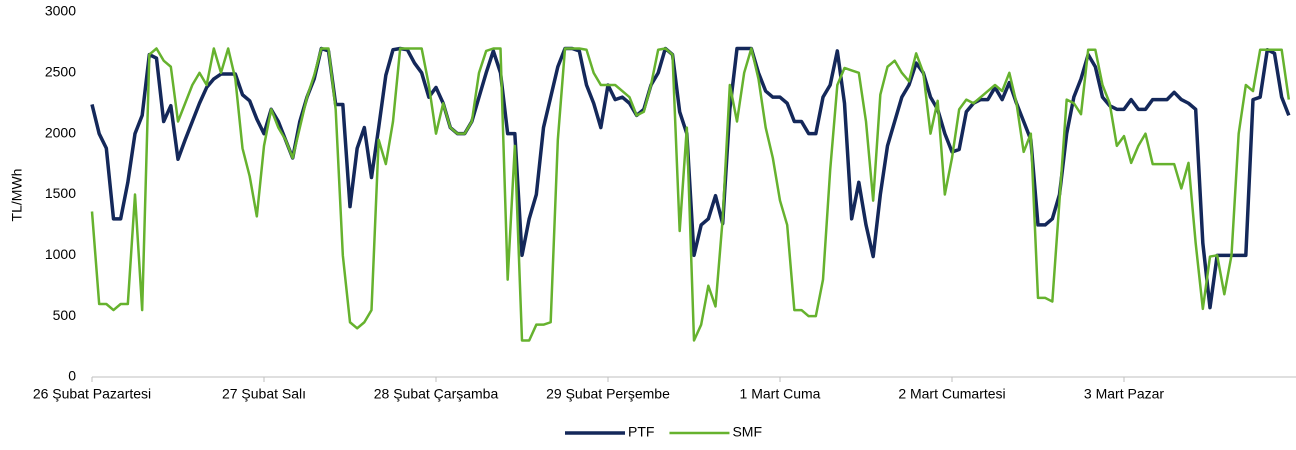 Image resolution: width=1296 pixels, height=450 pixels. I want to click on y-axis-label: TL/MWh, so click(17, 195).